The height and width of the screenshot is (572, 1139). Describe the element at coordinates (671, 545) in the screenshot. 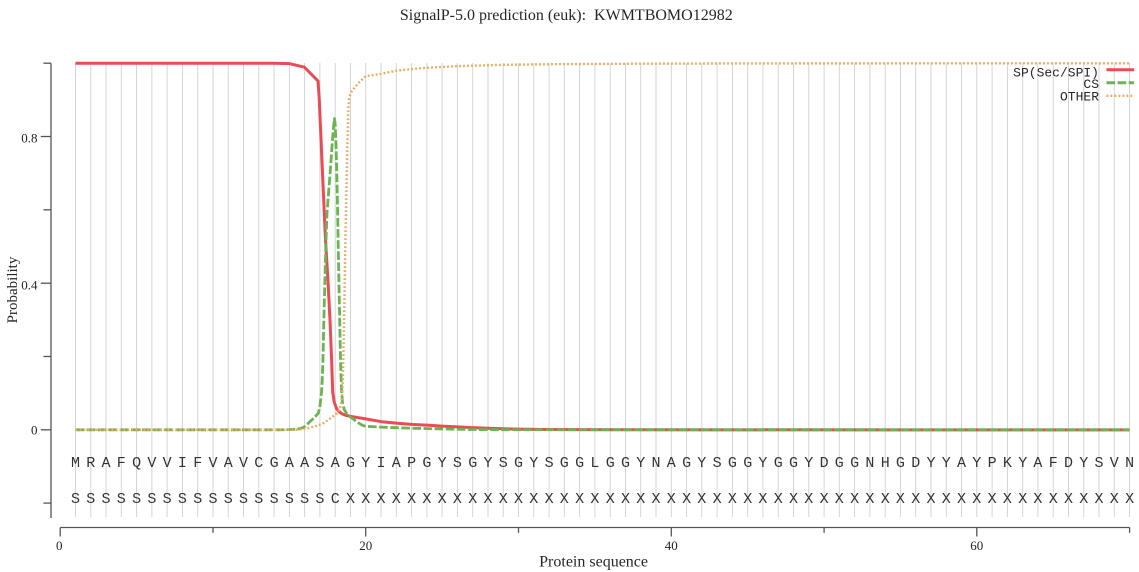

I see `svg-text: 40` at that location.